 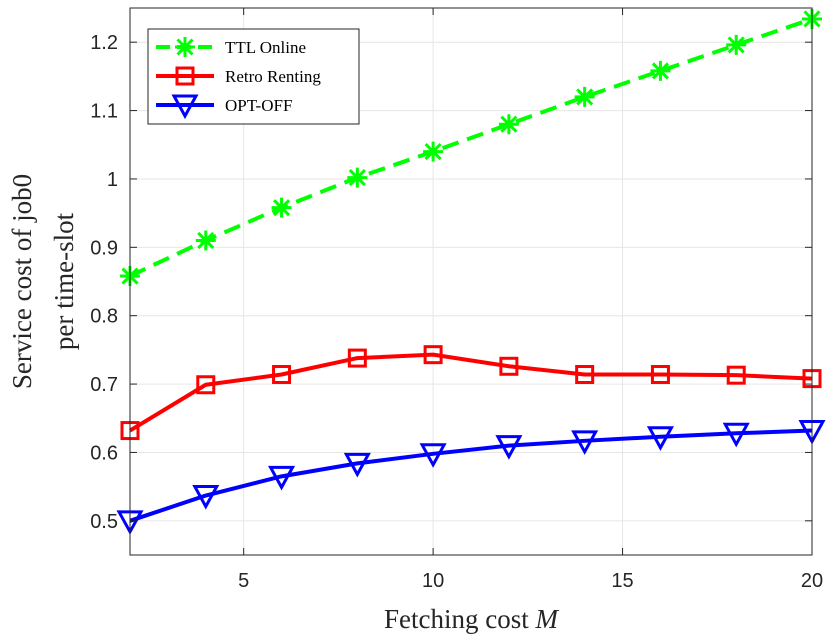 What do you see at coordinates (104, 43) in the screenshot?
I see `y-tick-label: 1.2` at bounding box center [104, 43].